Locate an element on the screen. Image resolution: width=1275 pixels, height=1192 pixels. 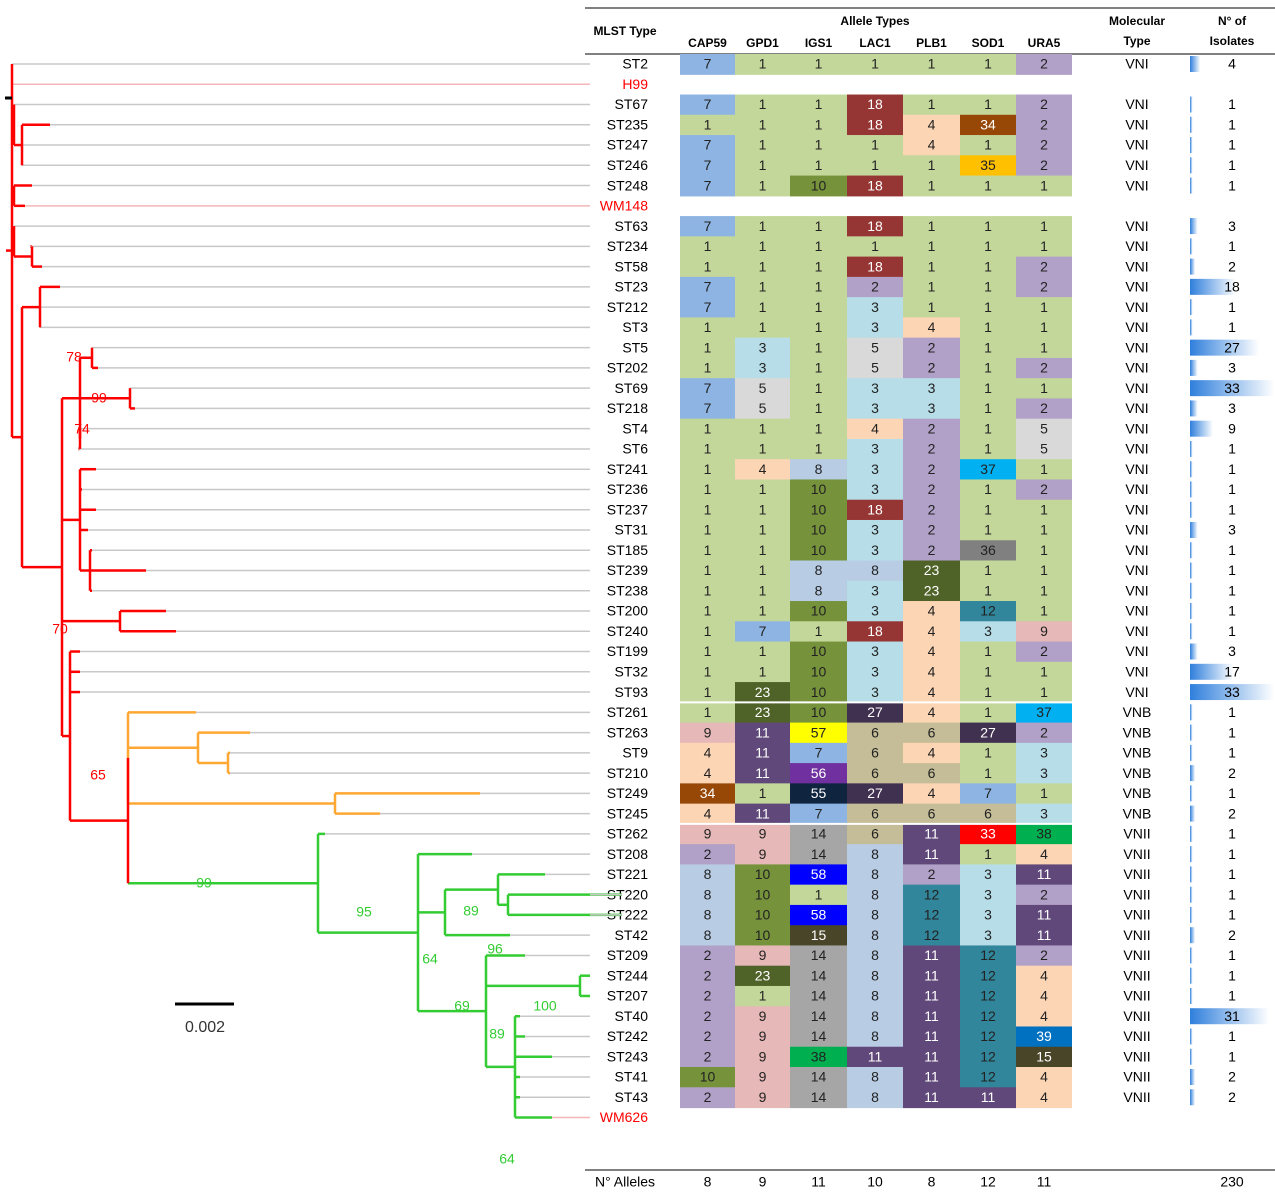
allele-value: 39 is located at coordinates (1044, 1036).